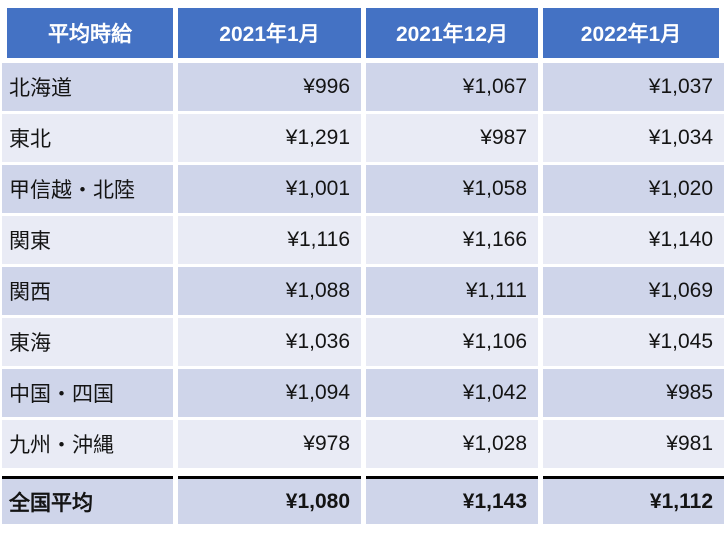 The image size is (728, 544). Describe the element at coordinates (269, 500) in the screenshot. I see `wage-value: ¥1,080` at that location.